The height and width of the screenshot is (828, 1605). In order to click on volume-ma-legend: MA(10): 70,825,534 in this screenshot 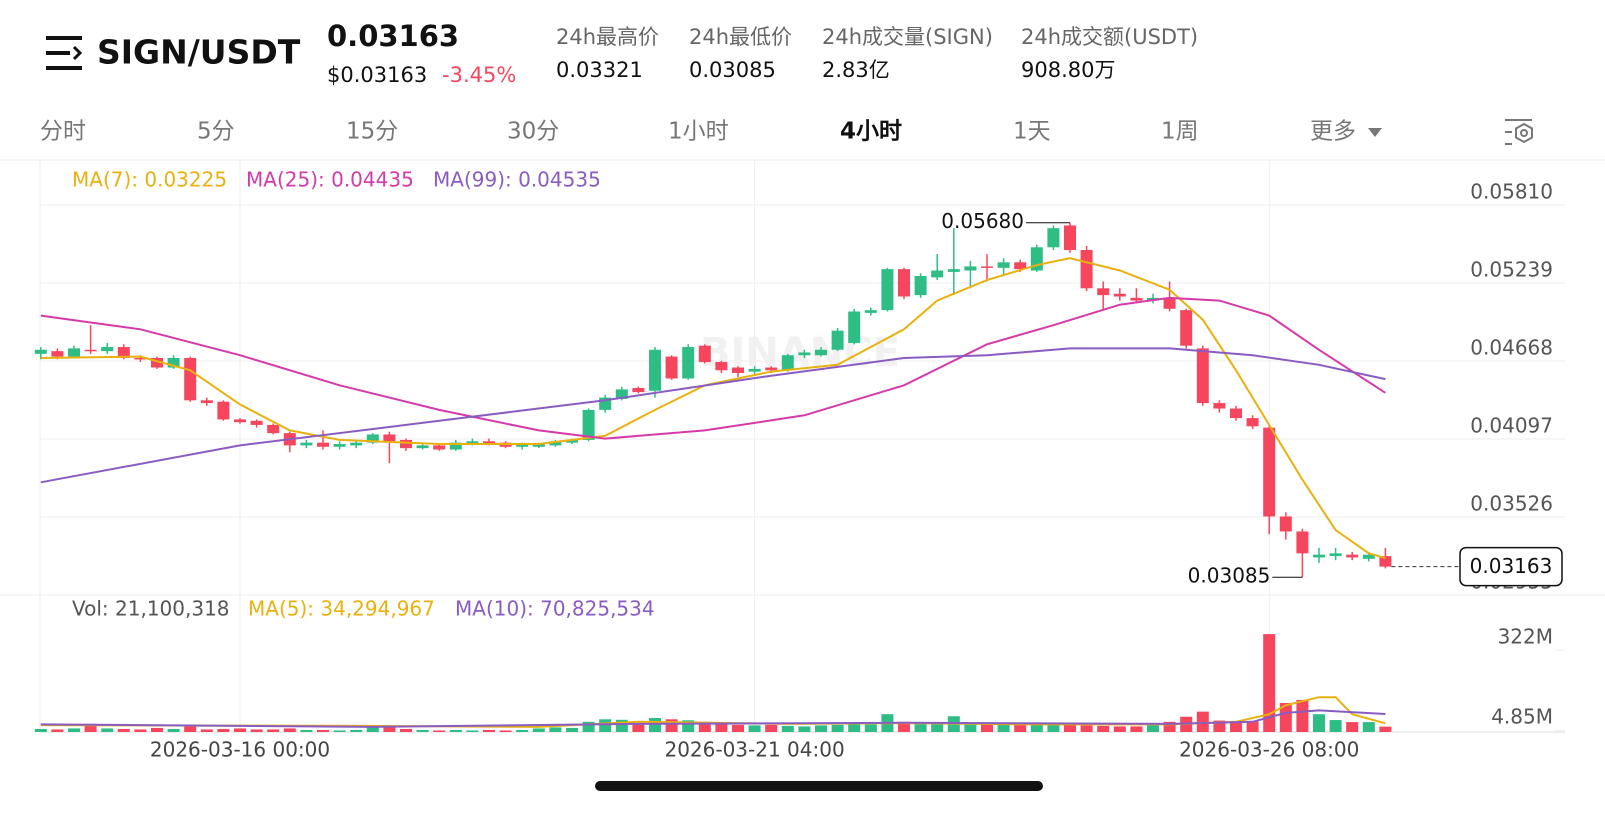, I will do `click(555, 609)`.